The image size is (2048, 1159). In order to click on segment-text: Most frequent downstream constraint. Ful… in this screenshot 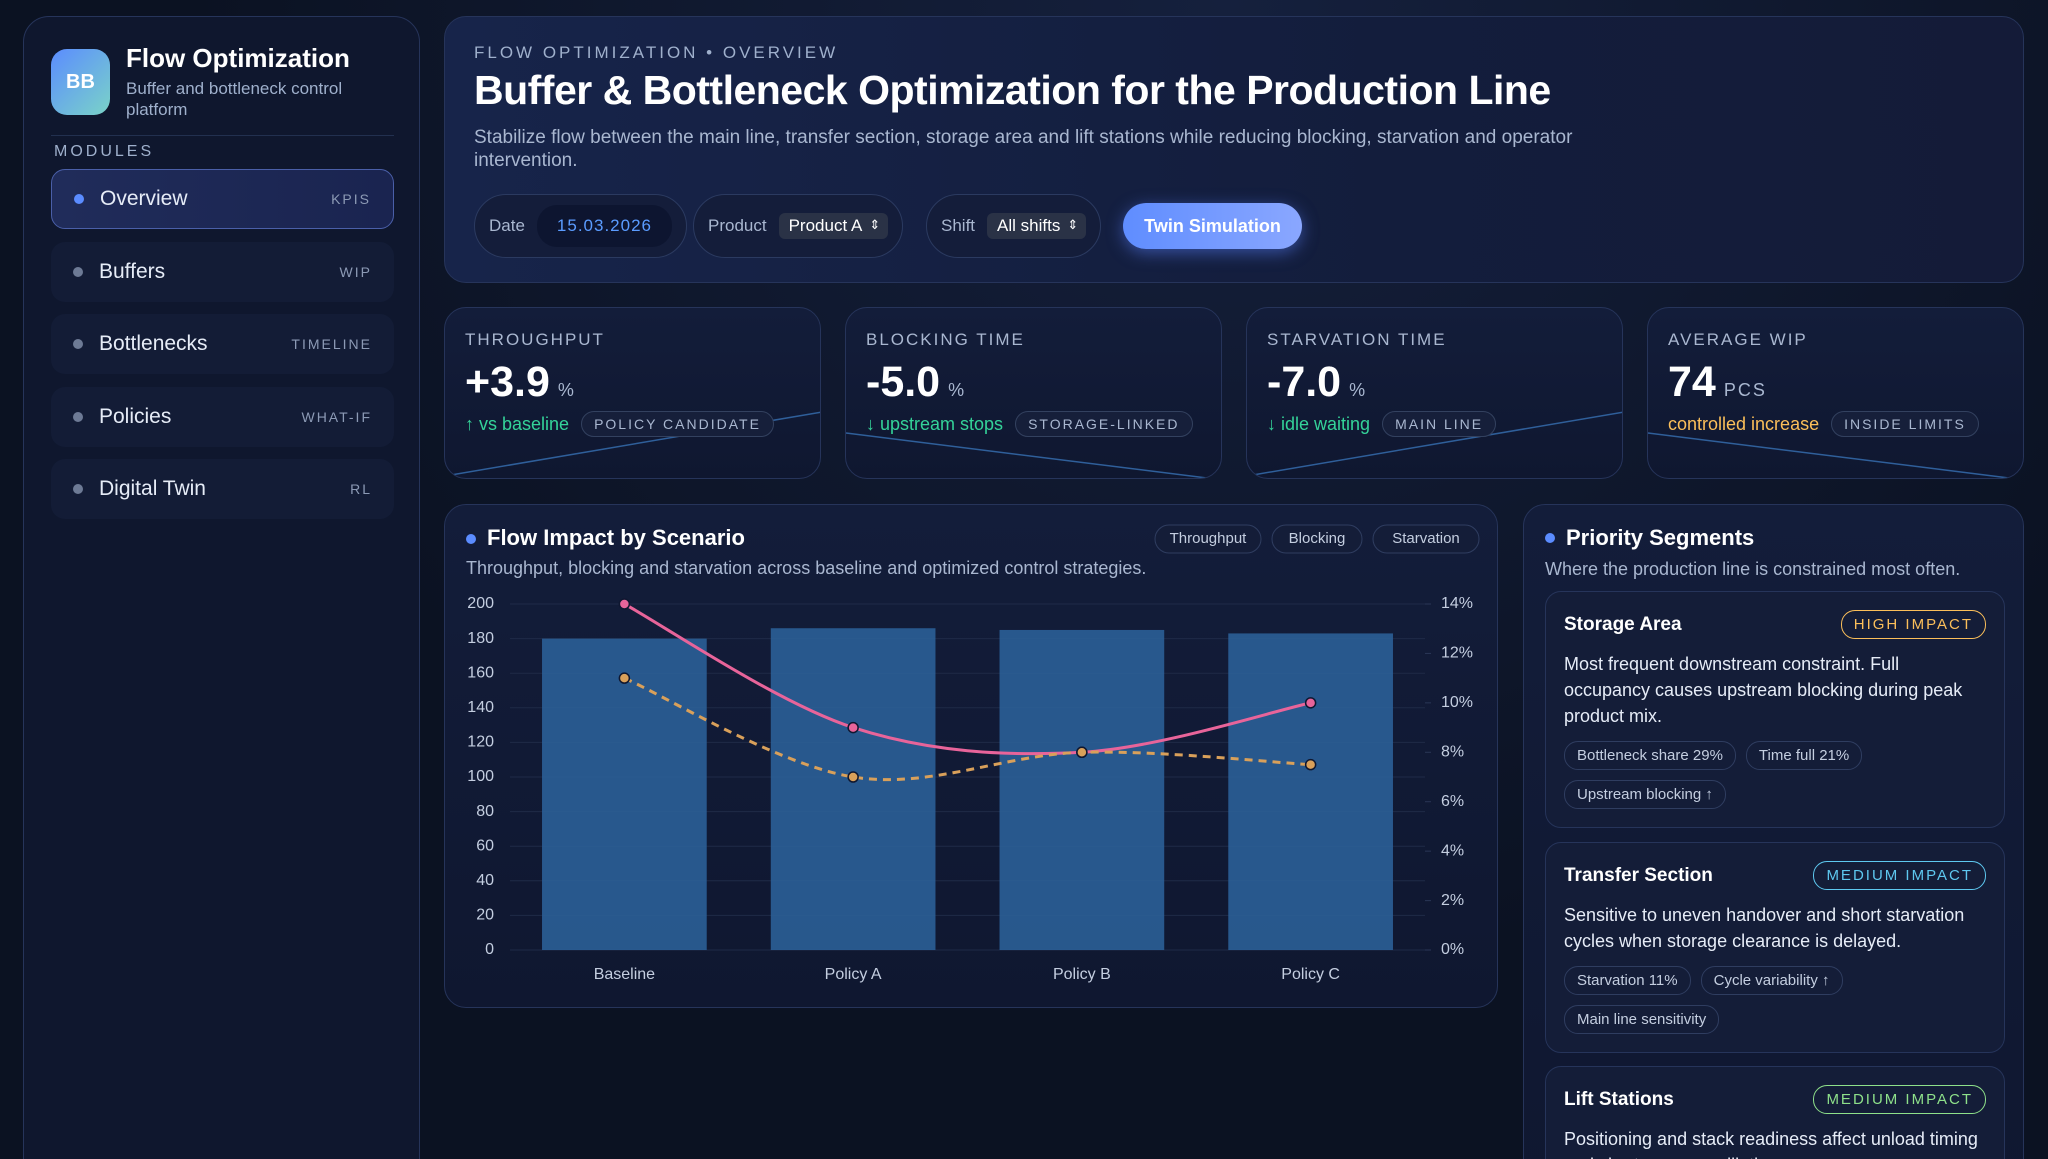, I will do `click(1763, 690)`.